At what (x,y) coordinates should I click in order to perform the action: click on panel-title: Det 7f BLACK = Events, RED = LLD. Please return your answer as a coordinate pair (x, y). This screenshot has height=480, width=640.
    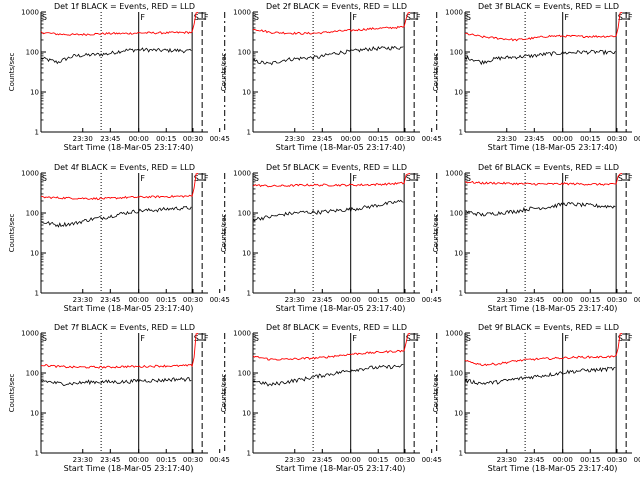
    Looking at the image, I should click on (124, 327).